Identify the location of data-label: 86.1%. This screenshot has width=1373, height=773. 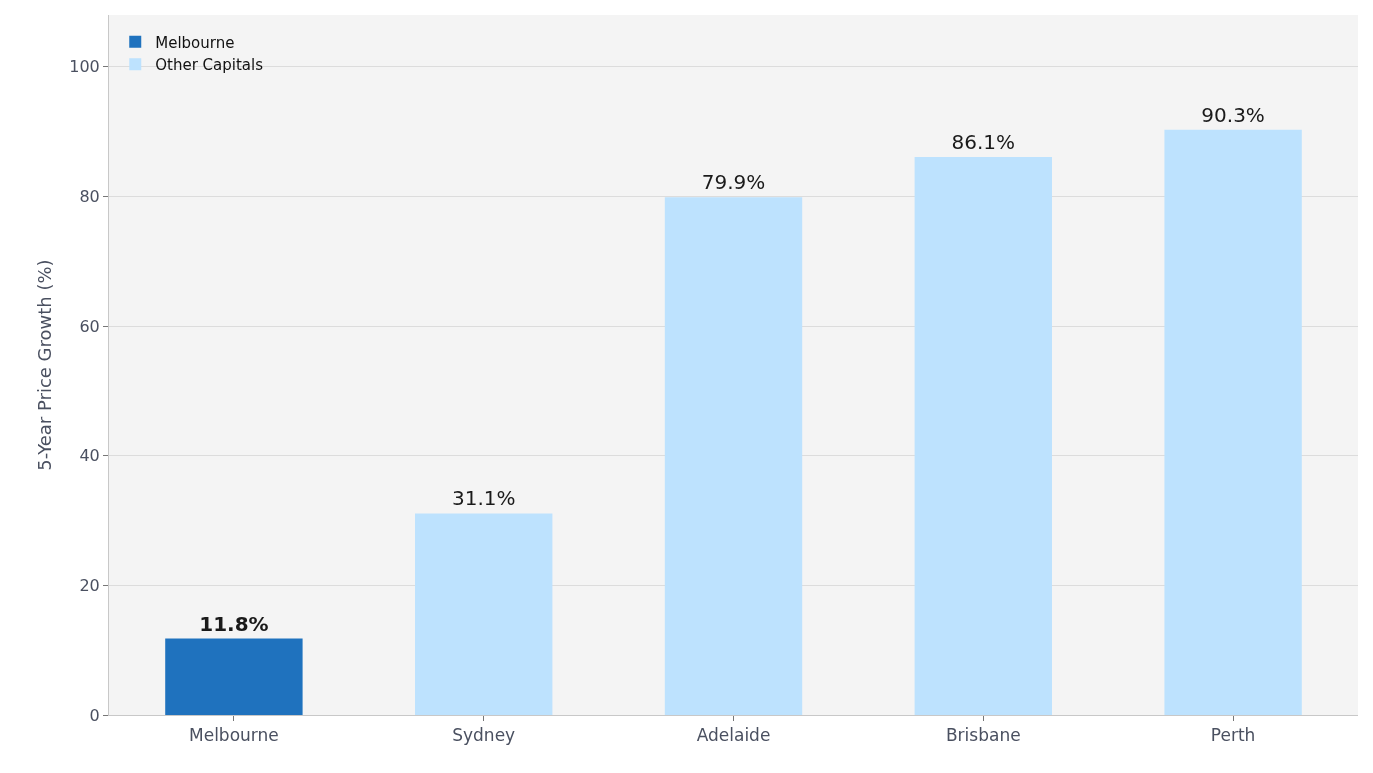
(983, 141).